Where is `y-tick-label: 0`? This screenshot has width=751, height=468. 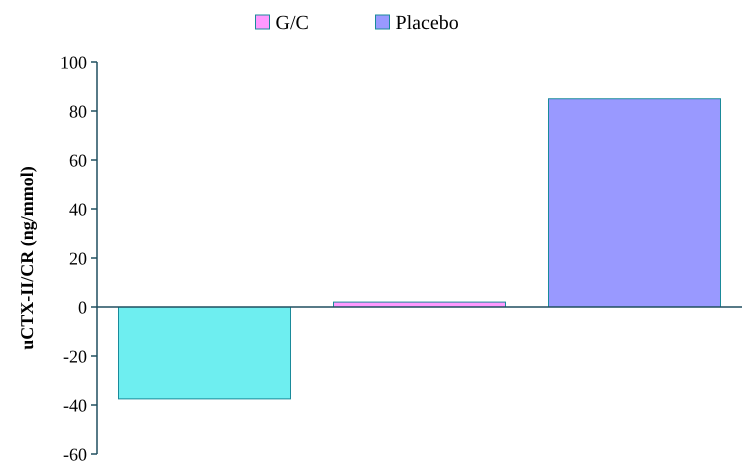
y-tick-label: 0 is located at coordinates (82, 307).